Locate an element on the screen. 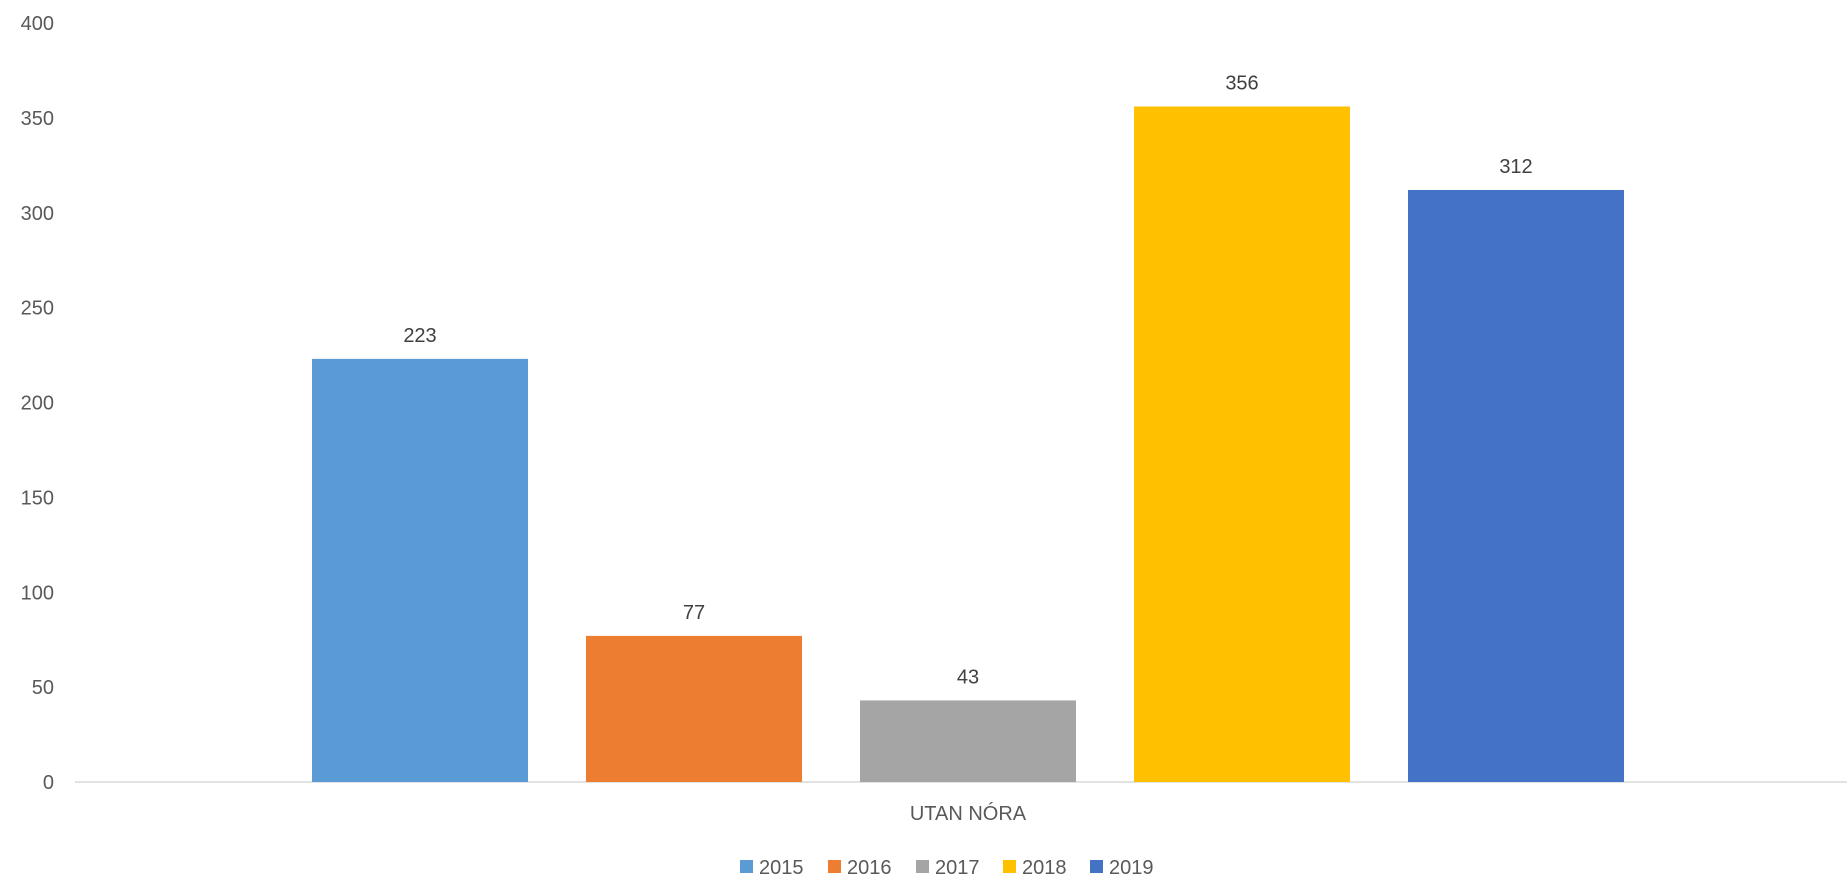  data-label-2015: 223 is located at coordinates (419, 336).